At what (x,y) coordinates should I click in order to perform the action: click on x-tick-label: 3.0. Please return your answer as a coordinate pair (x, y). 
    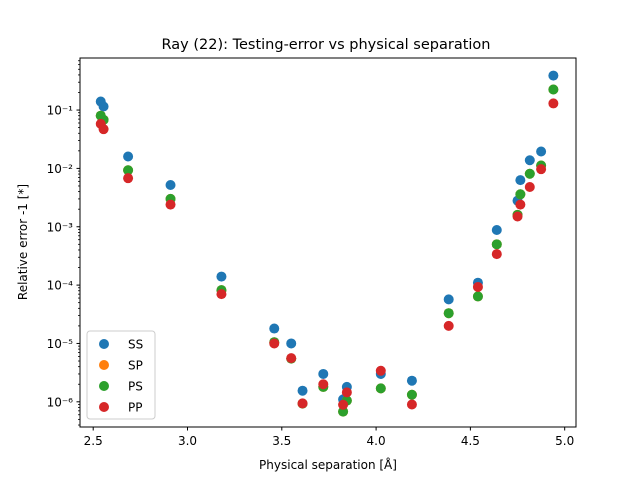
    Looking at the image, I should click on (187, 441).